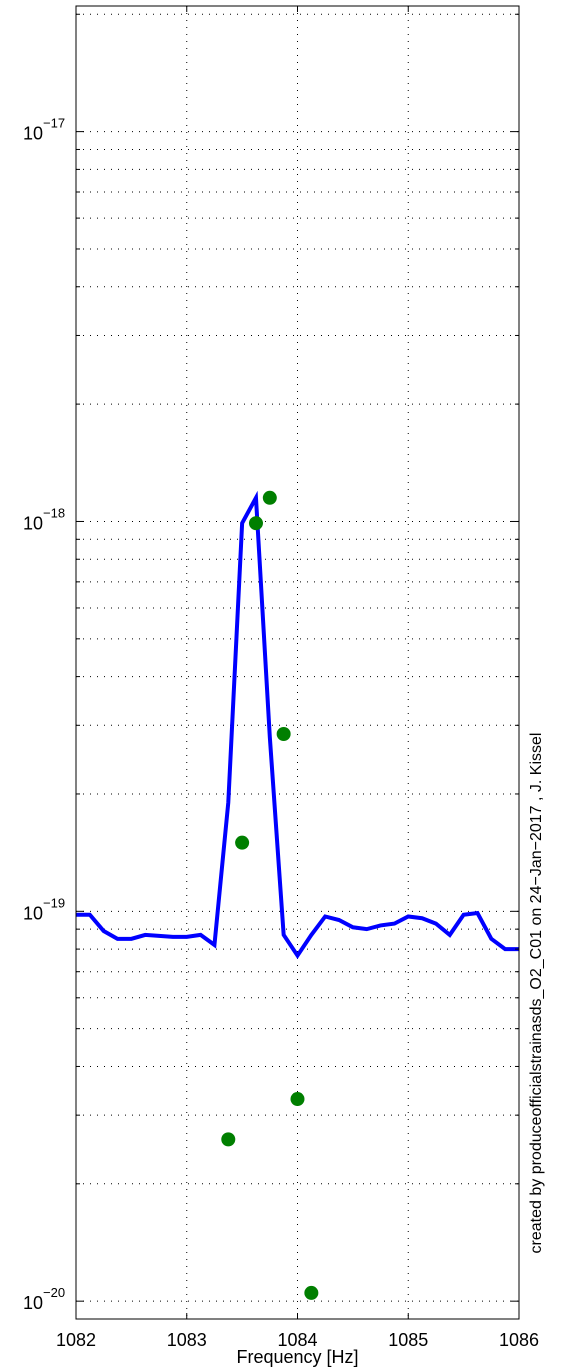  Describe the element at coordinates (519, 1340) in the screenshot. I see `x-tick-label: 1086` at that location.